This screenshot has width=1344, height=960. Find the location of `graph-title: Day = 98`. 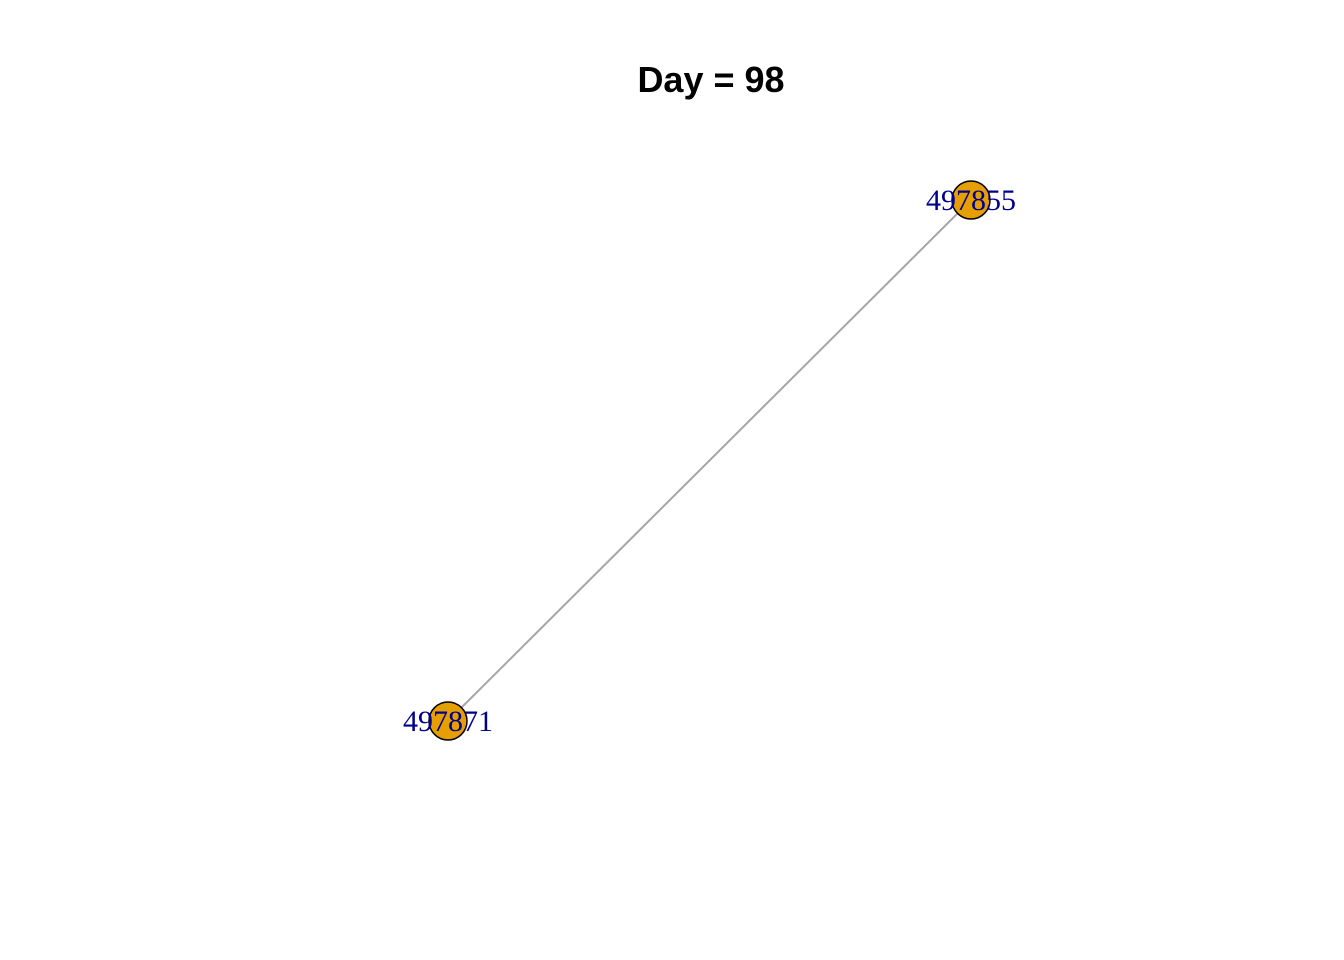

graph-title: Day = 98 is located at coordinates (711, 79).